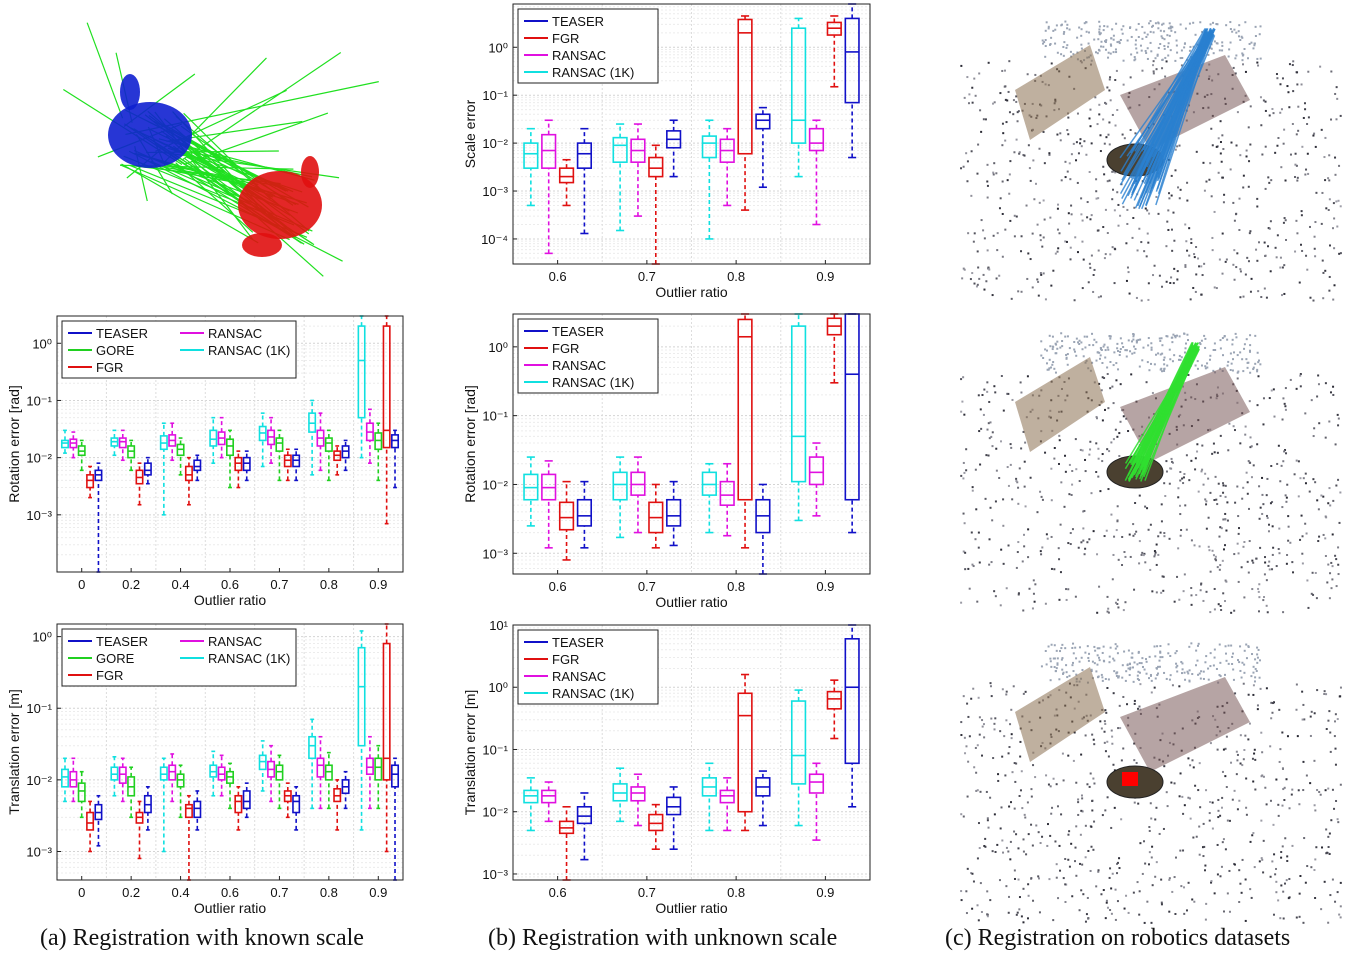 The image size is (1345, 962). What do you see at coordinates (235, 333) in the screenshot?
I see `legend-label: RANSAC` at bounding box center [235, 333].